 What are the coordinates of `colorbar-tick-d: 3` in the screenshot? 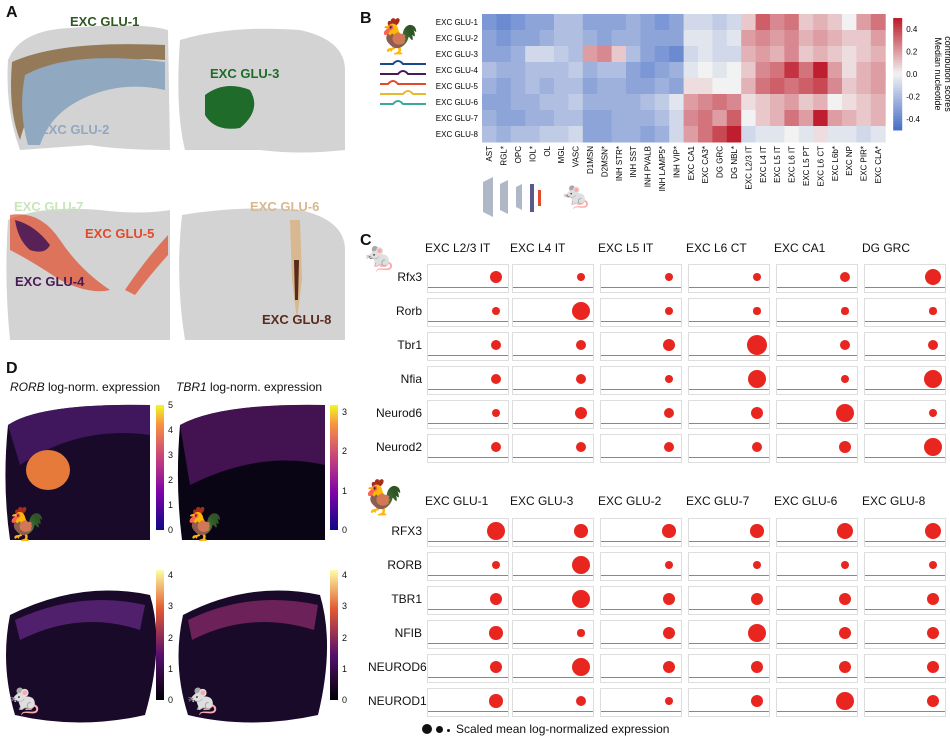 It's located at (345, 412).